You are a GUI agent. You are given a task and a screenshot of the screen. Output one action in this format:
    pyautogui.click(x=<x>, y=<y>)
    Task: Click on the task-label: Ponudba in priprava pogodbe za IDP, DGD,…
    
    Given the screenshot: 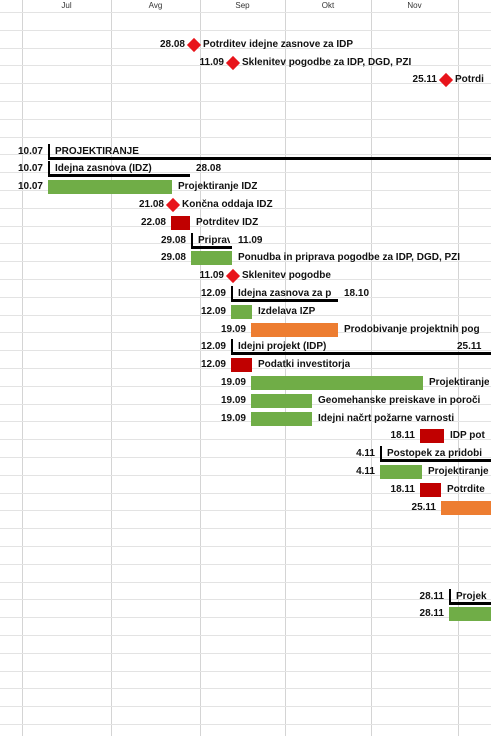 What is the action you would take?
    pyautogui.click(x=349, y=257)
    